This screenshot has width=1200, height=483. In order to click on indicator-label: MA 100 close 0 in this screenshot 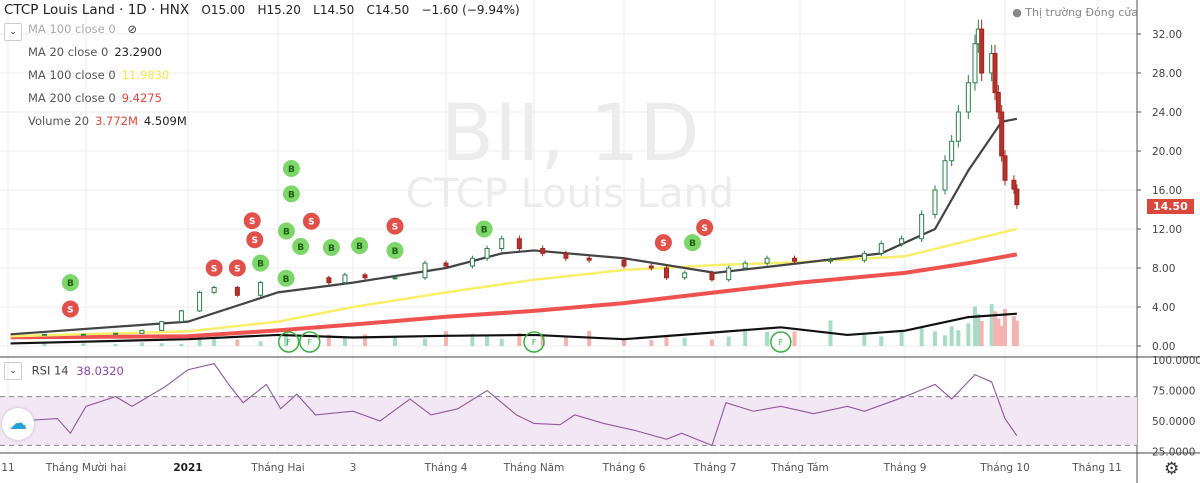, I will do `click(72, 75)`.